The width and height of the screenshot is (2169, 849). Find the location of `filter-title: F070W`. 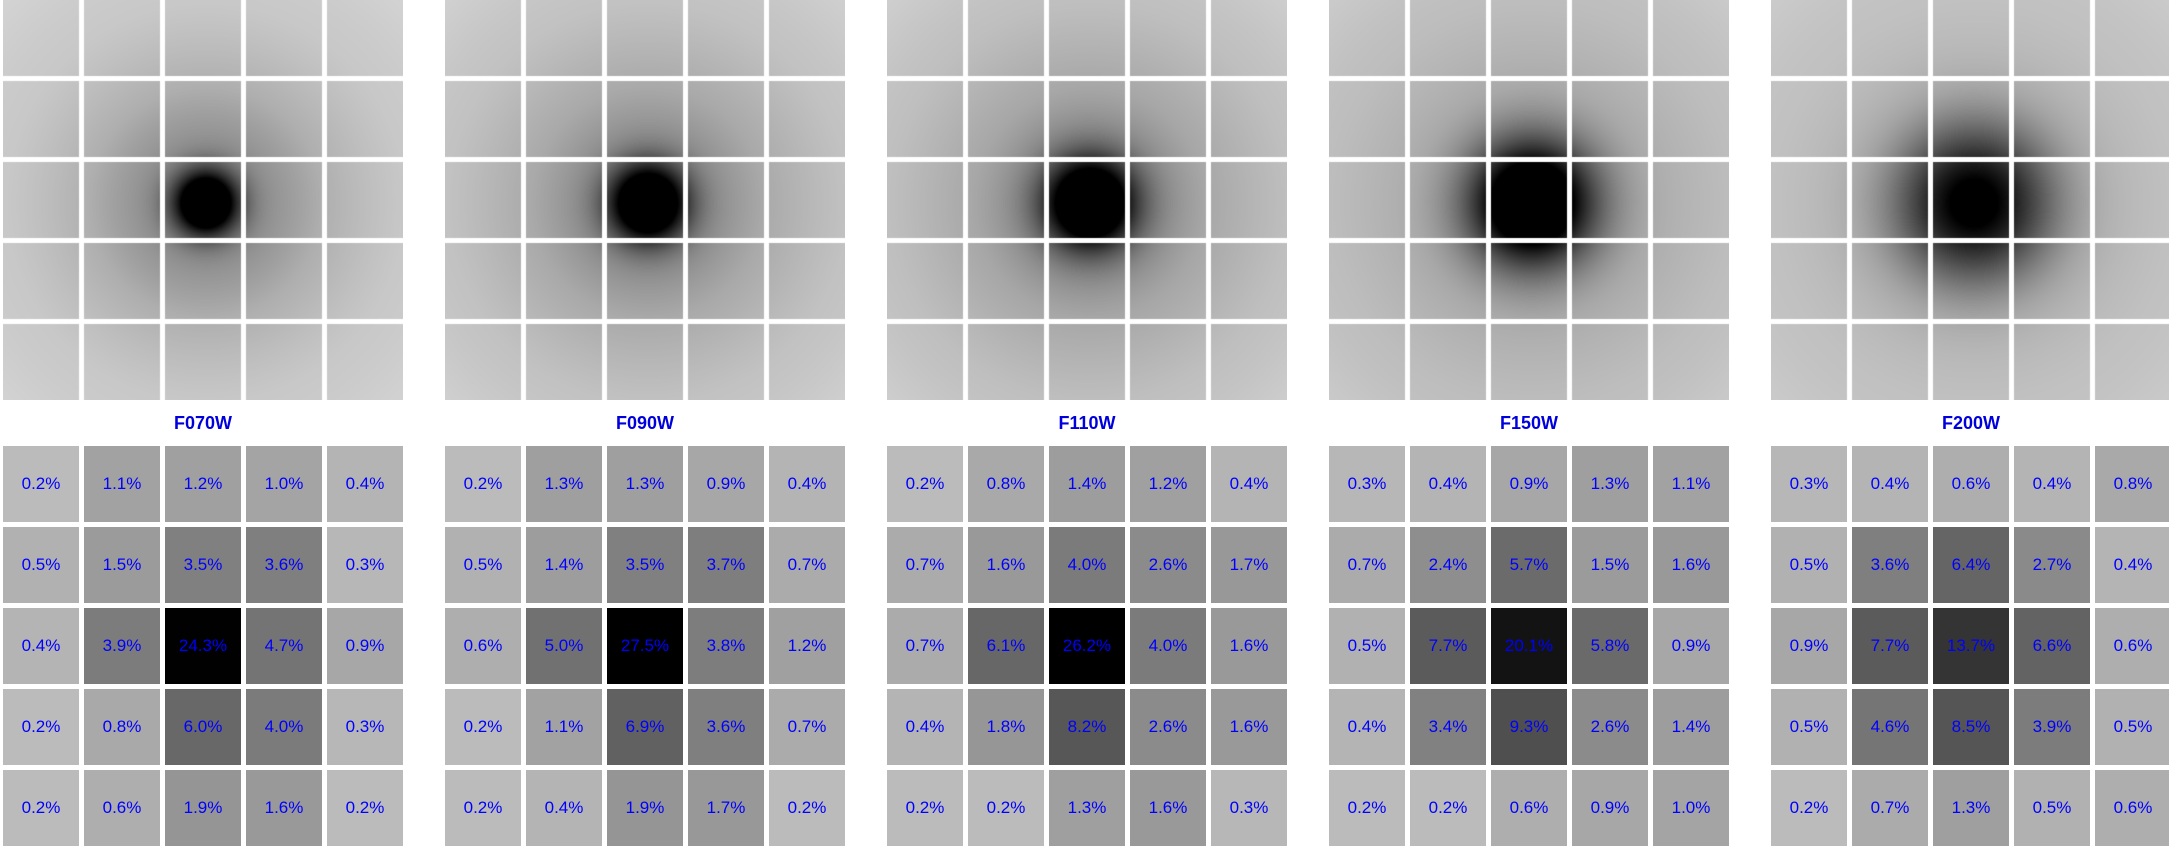

filter-title: F070W is located at coordinates (203, 423).